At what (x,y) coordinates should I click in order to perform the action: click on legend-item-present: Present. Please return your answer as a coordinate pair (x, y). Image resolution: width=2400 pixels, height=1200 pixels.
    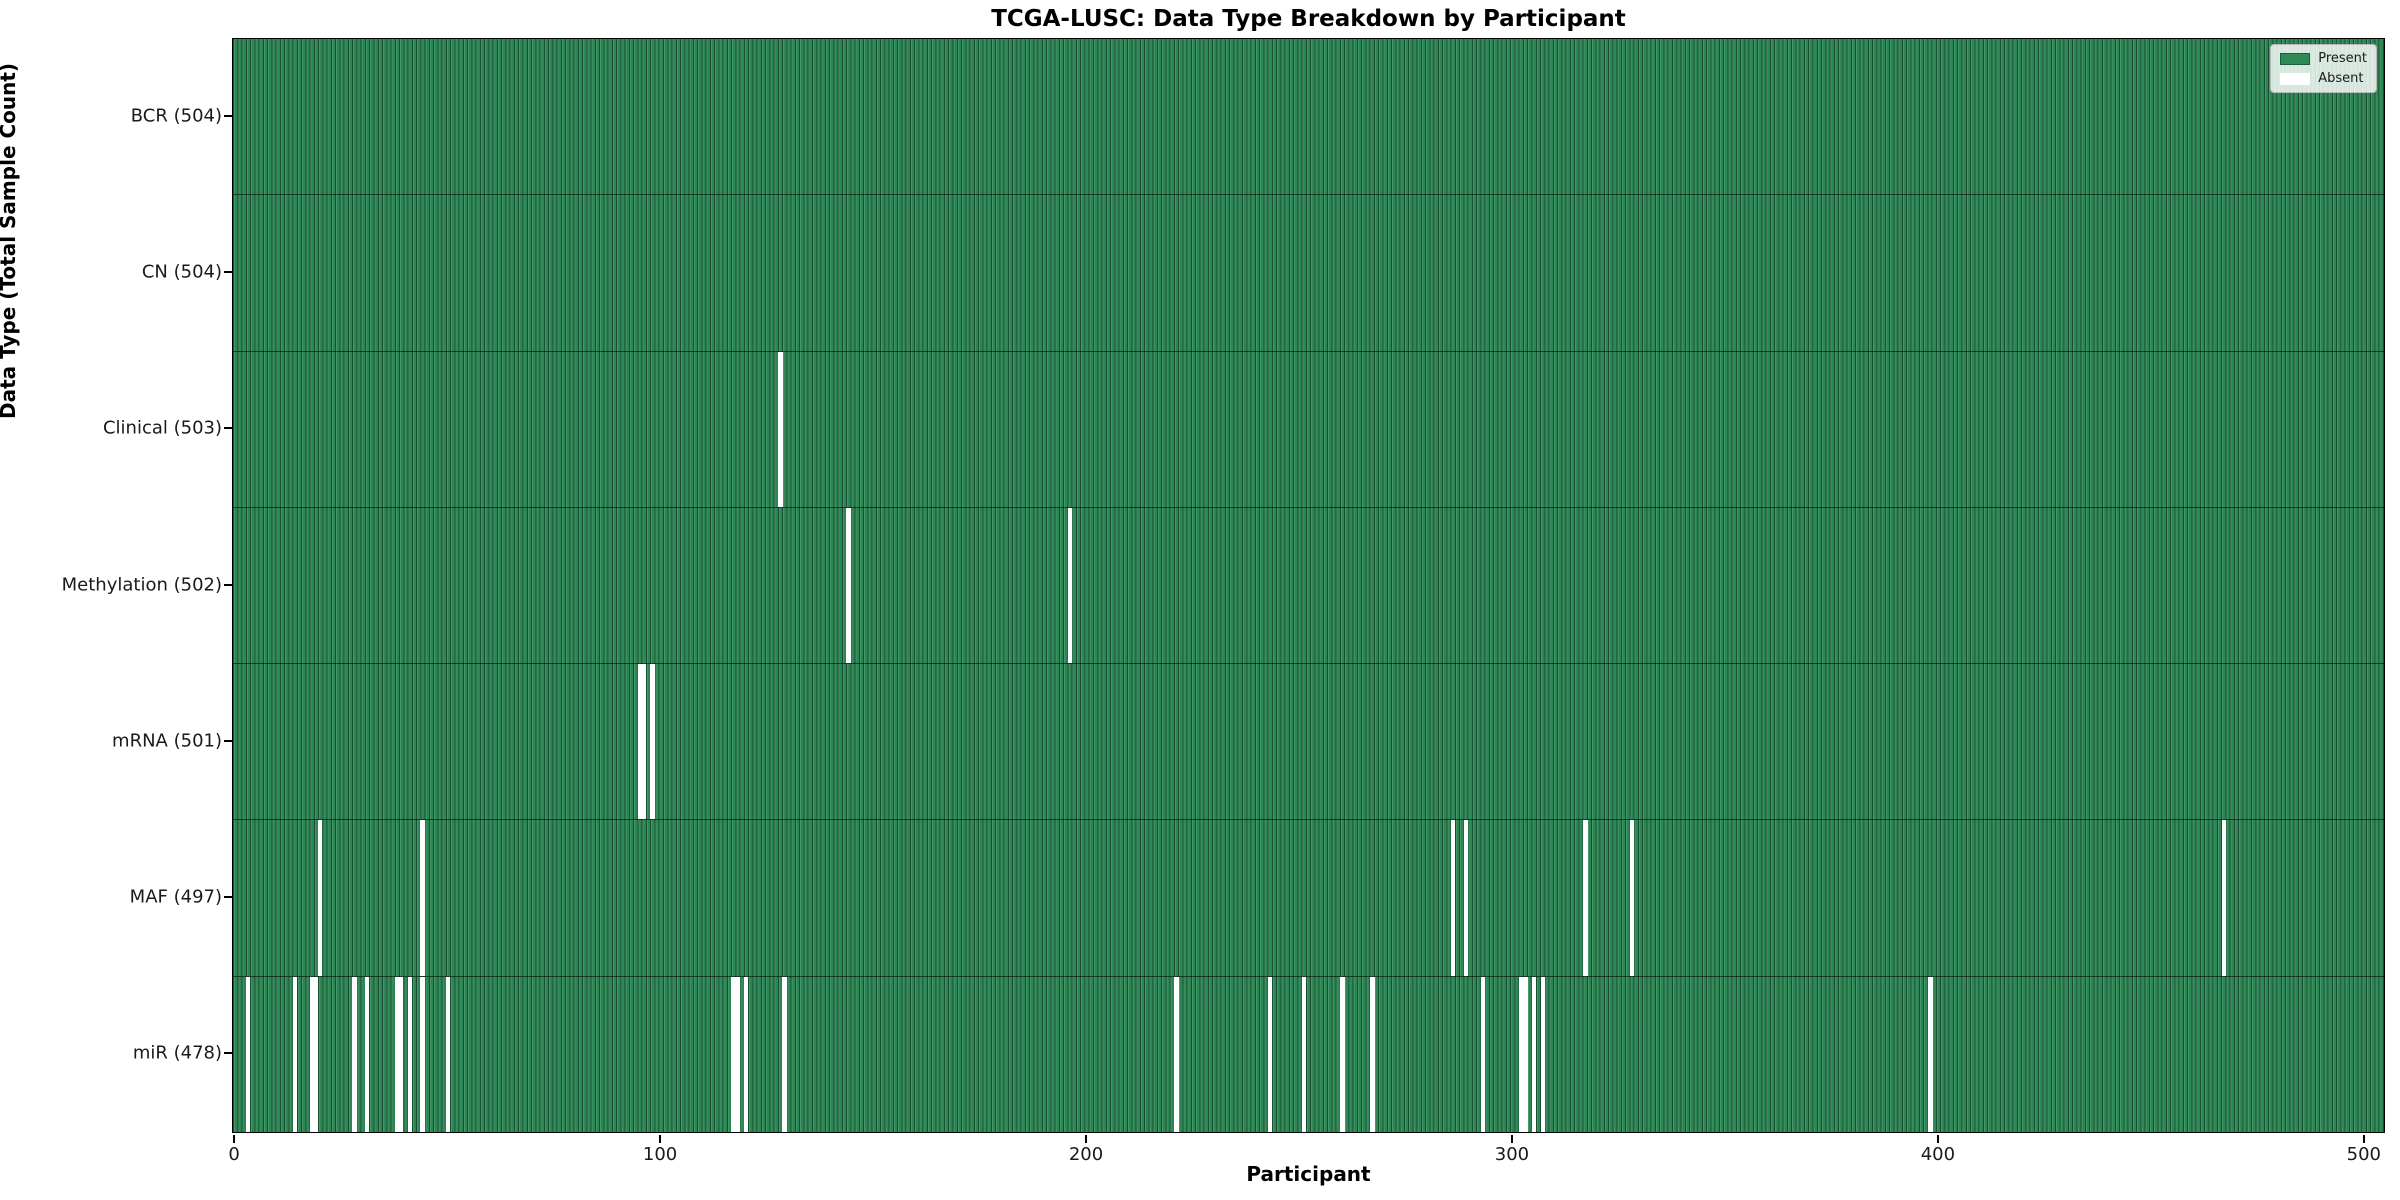
    Looking at the image, I should click on (2323, 58).